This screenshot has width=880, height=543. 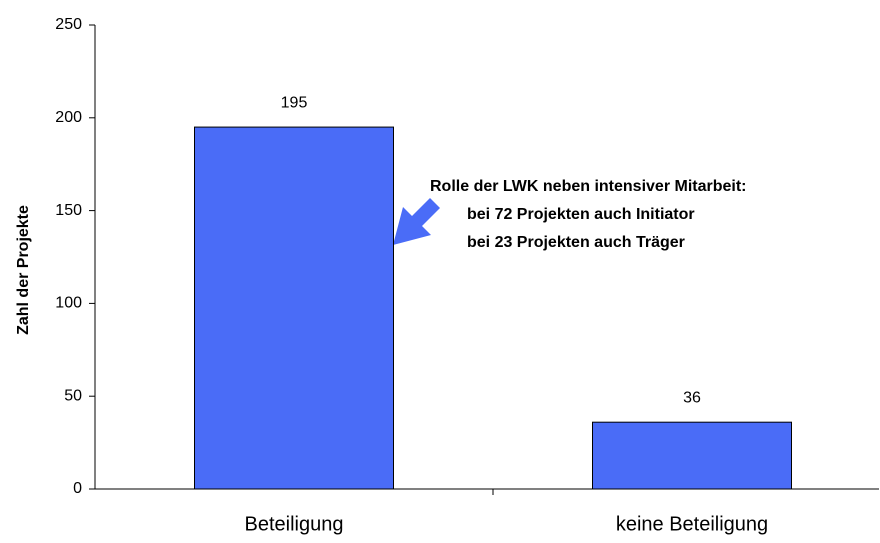 I want to click on y-axis-label: Zahl der Projekte, so click(x=23, y=270).